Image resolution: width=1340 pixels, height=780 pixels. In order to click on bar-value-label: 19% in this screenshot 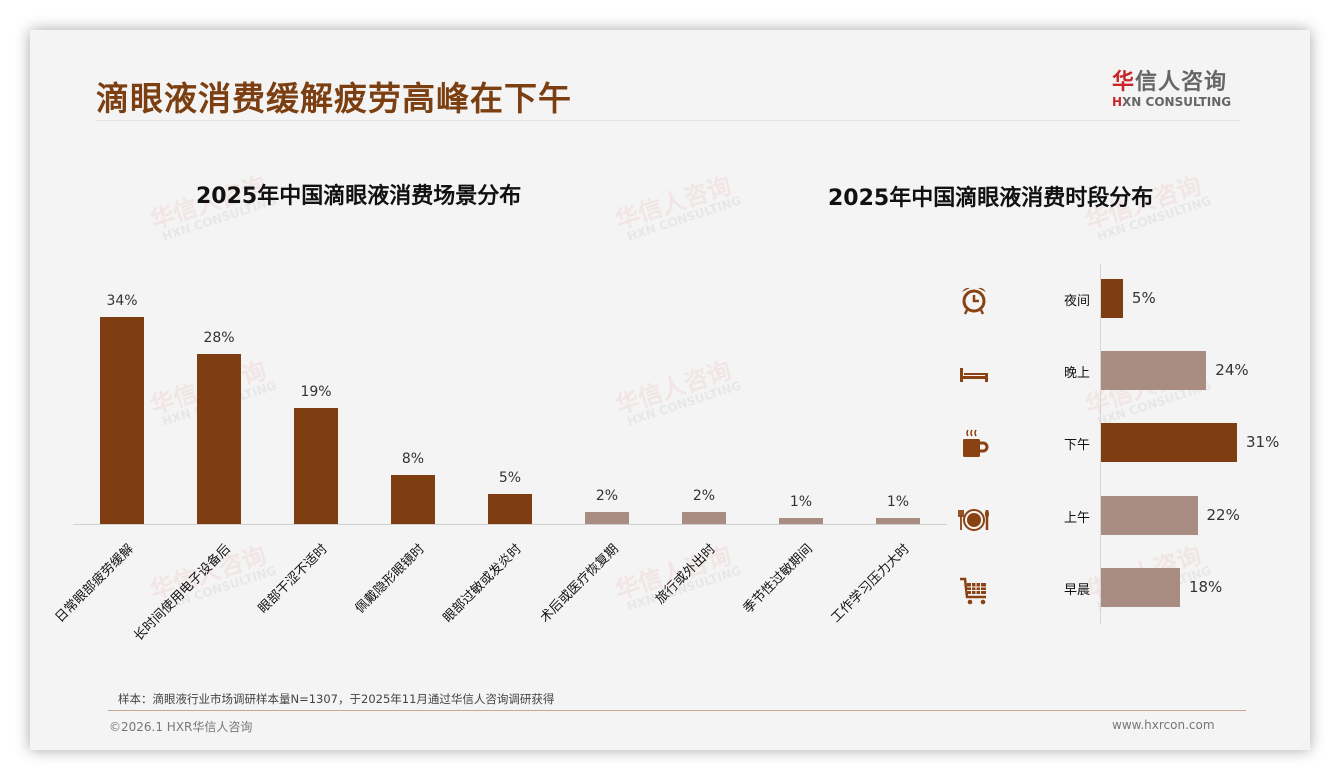, I will do `click(316, 392)`.